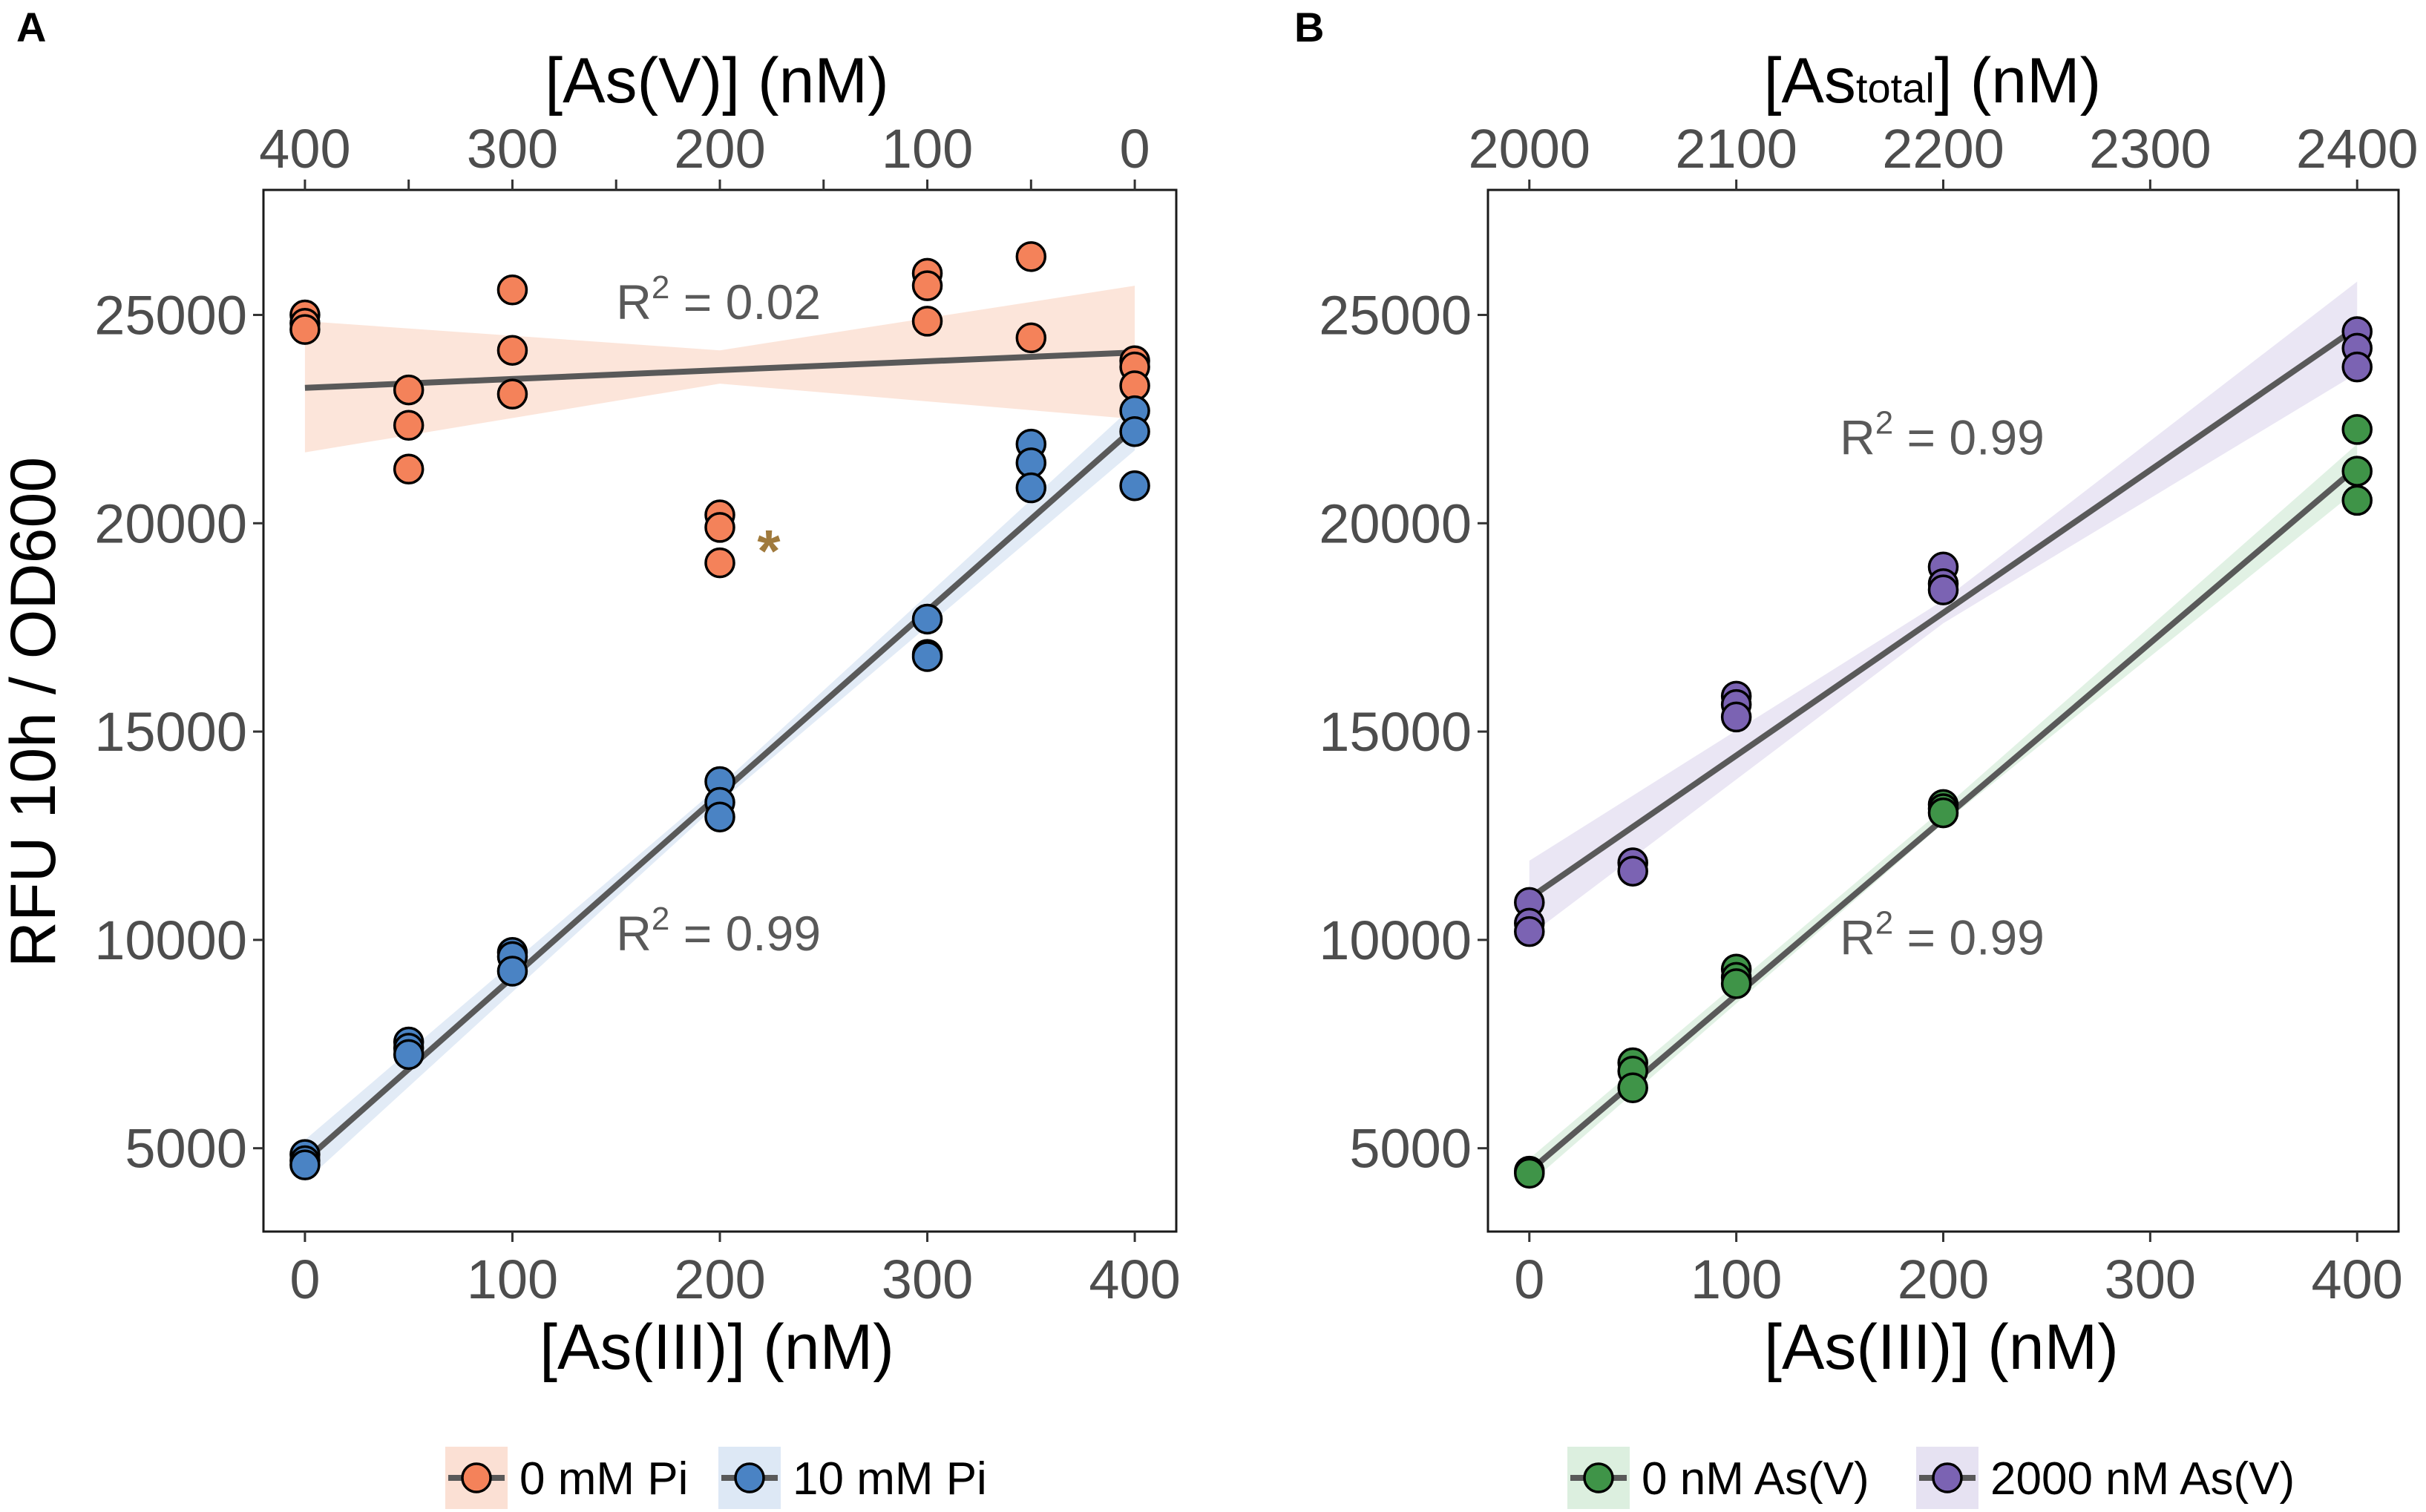 The image size is (2426, 1512). What do you see at coordinates (2150, 1280) in the screenshot?
I see `panel-b-x-tick-label-3: 300` at bounding box center [2150, 1280].